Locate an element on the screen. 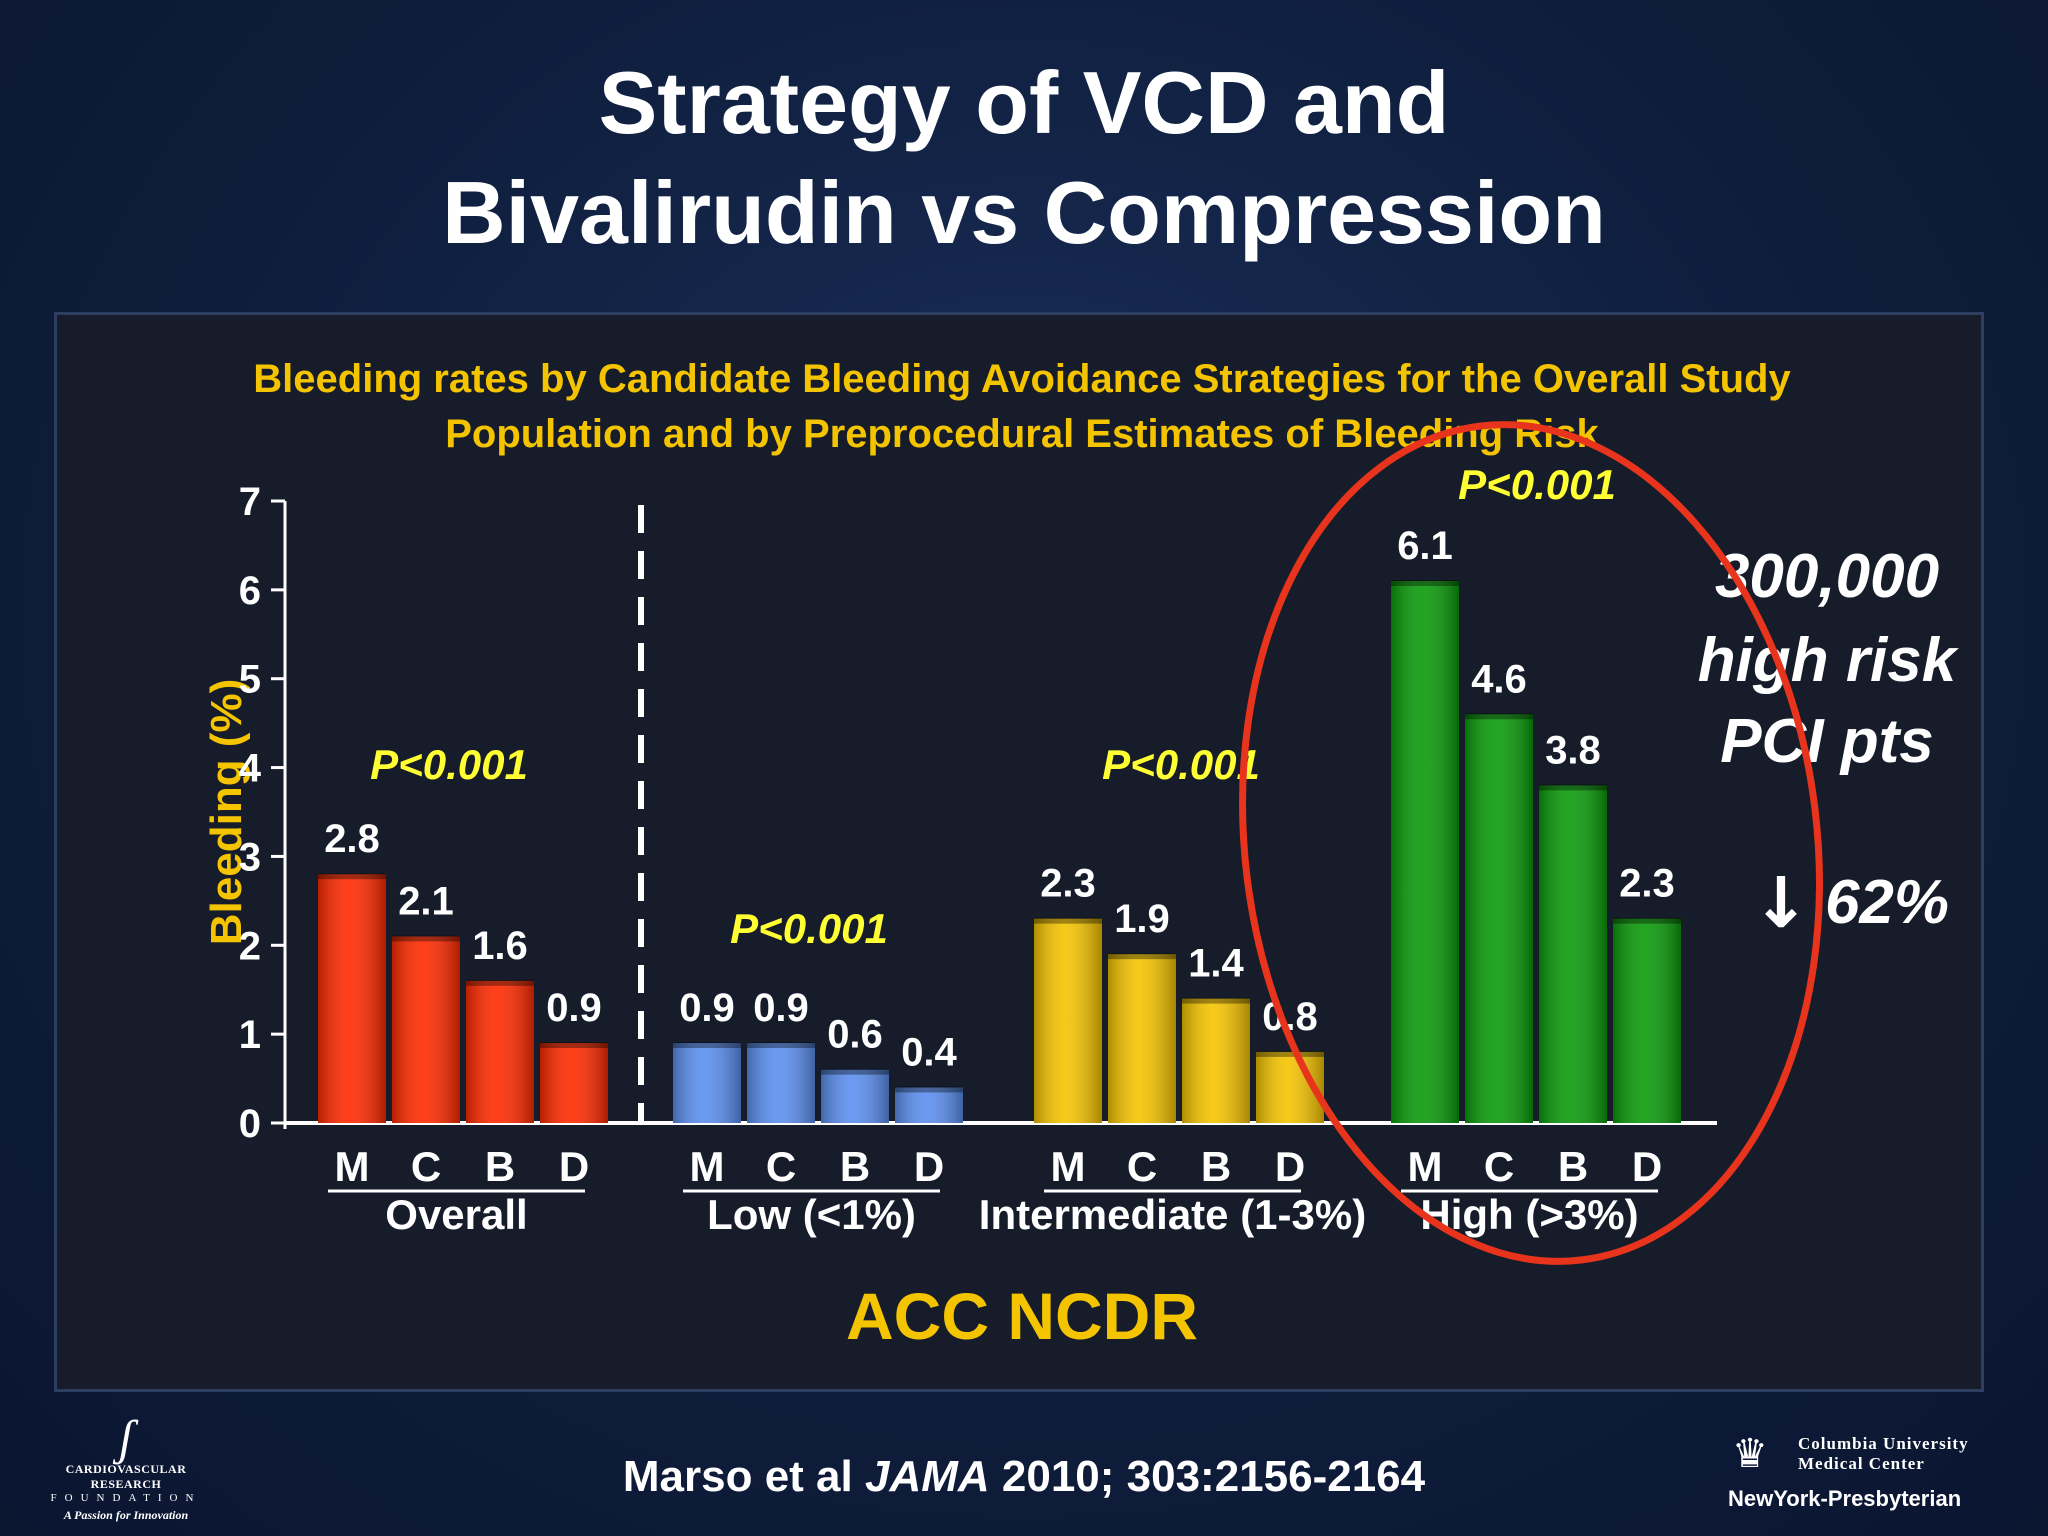  crf-logo-tagline: A Passion for Innovation is located at coordinates (126, 1515).